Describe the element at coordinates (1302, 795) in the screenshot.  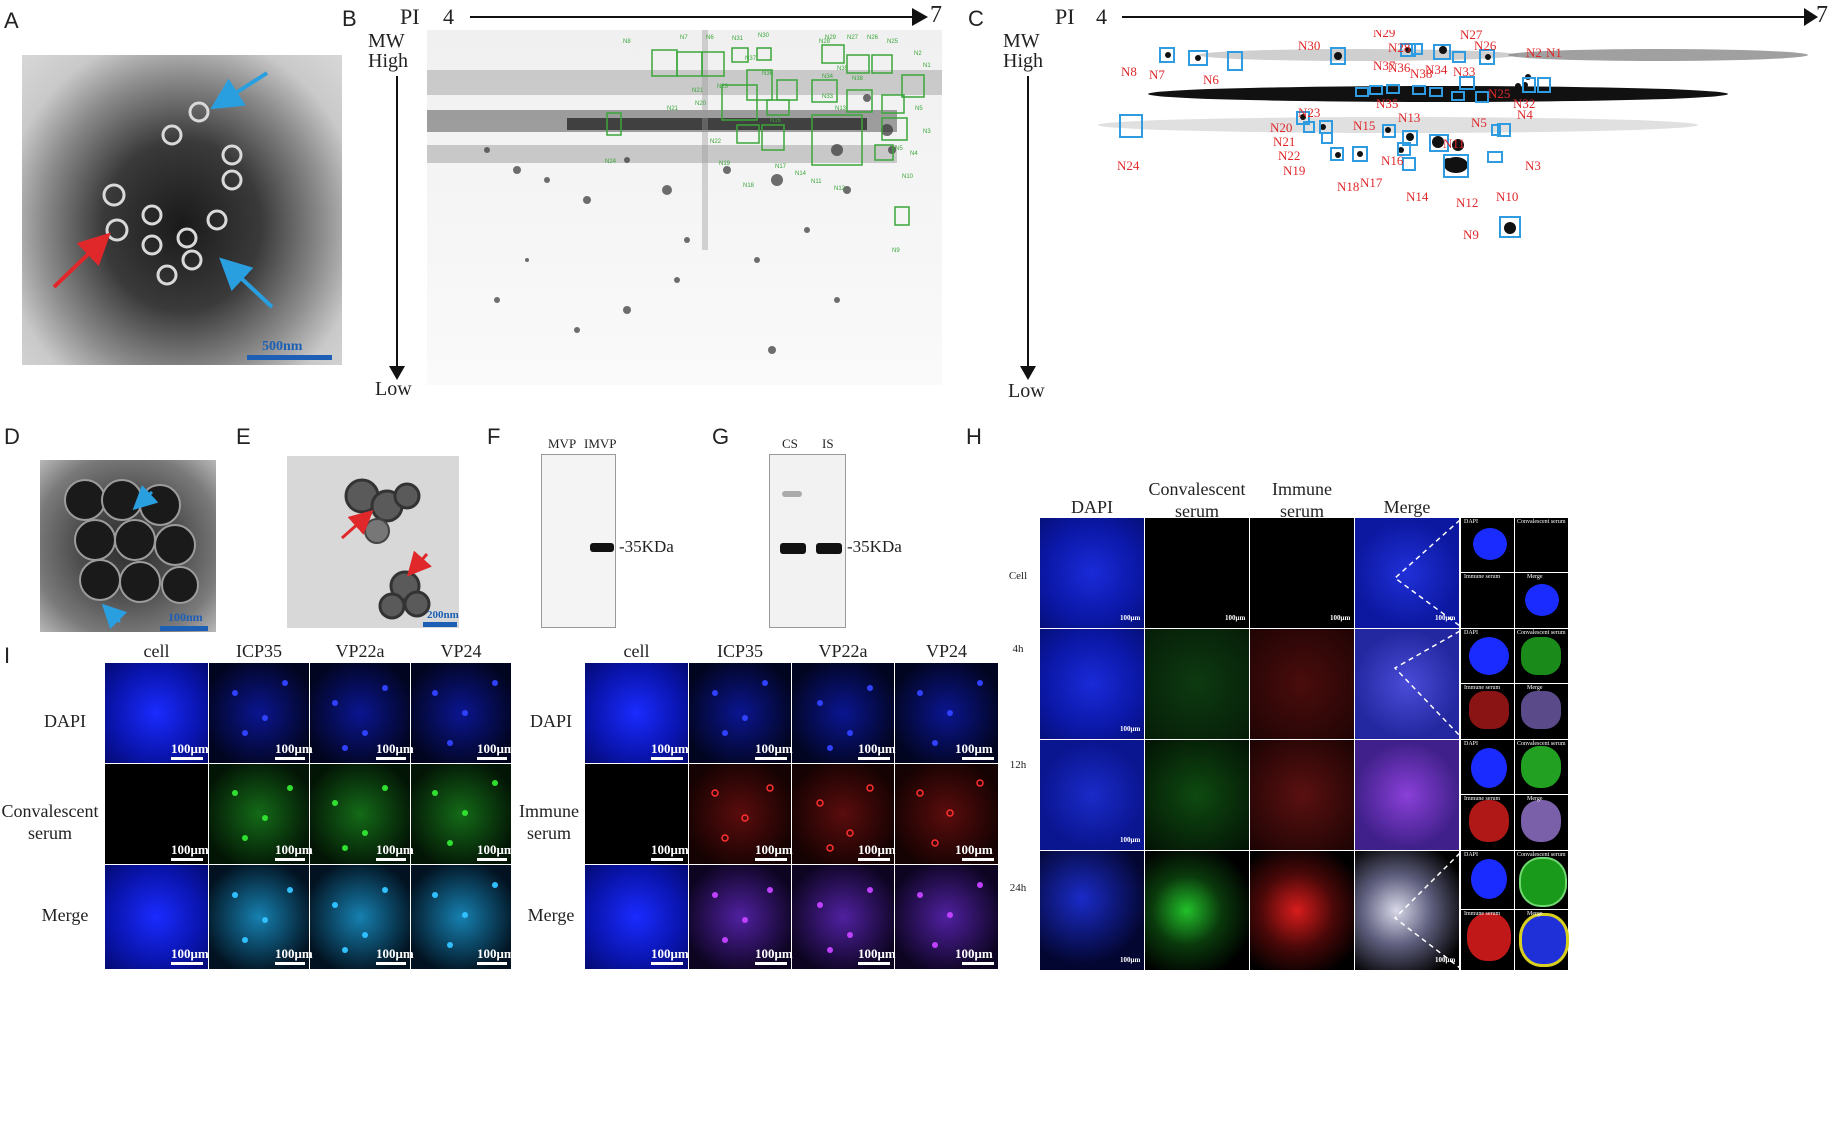
I see `h-12h-imm` at that location.